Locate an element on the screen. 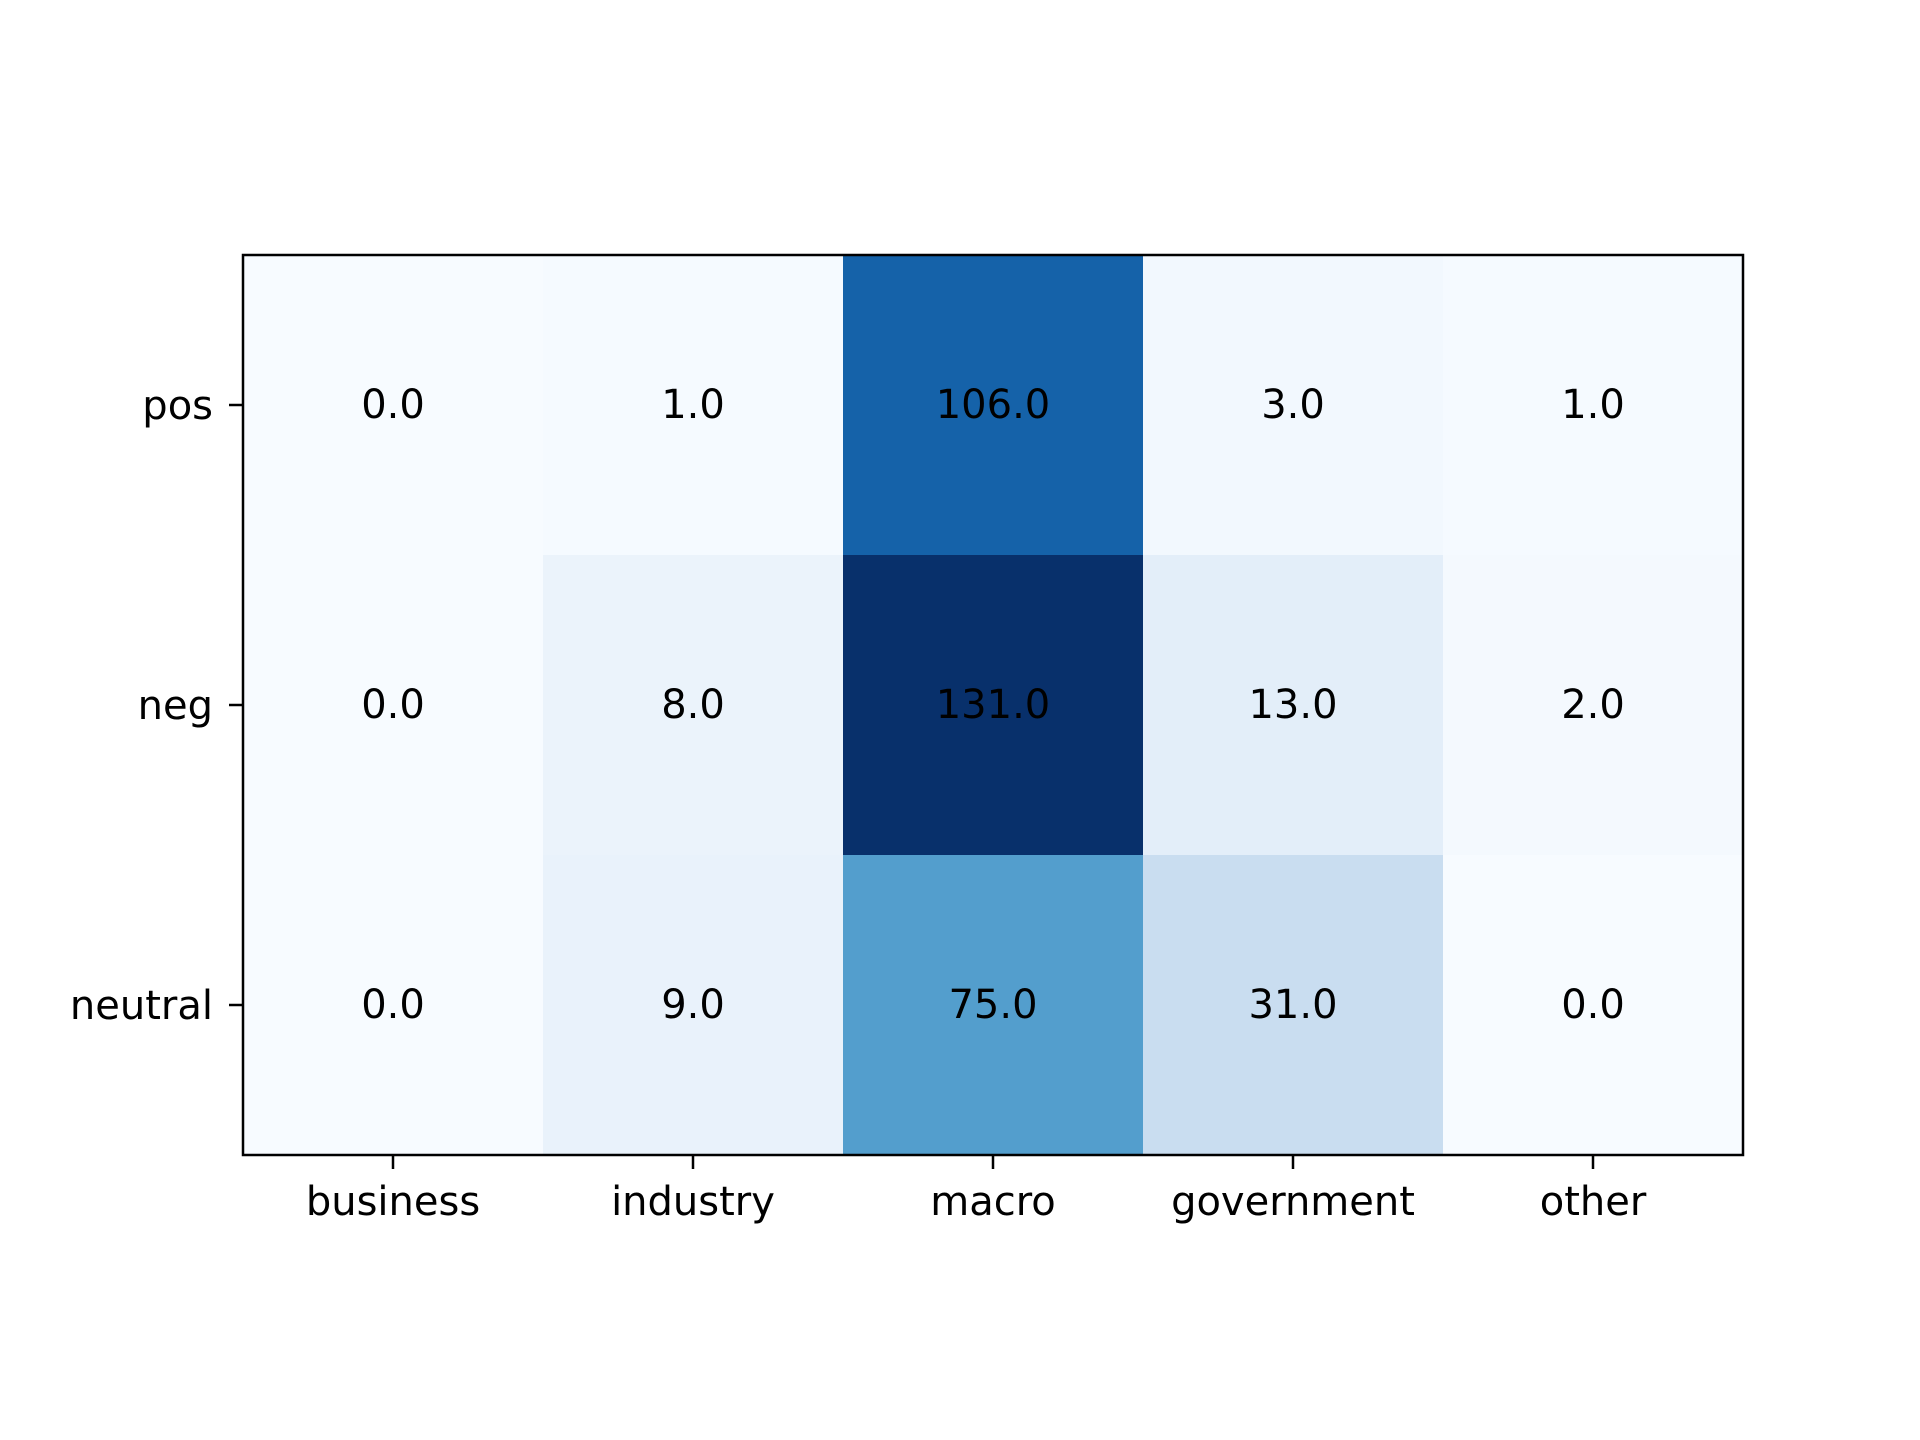  heatmap-cell-neg-macro is located at coordinates (993, 705).